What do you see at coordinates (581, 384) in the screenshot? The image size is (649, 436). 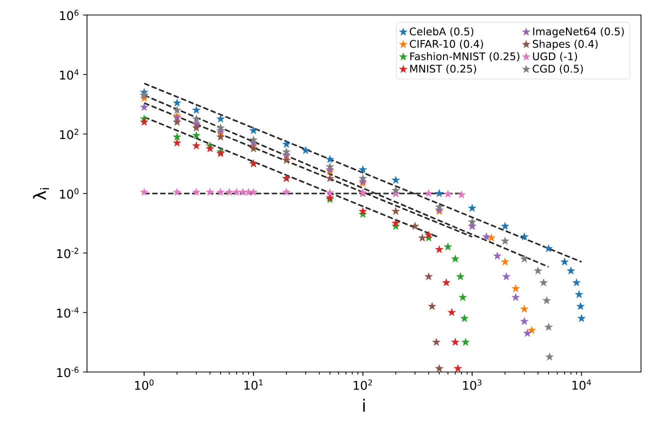 I see `x-tick-label: 10$^{4}$` at bounding box center [581, 384].